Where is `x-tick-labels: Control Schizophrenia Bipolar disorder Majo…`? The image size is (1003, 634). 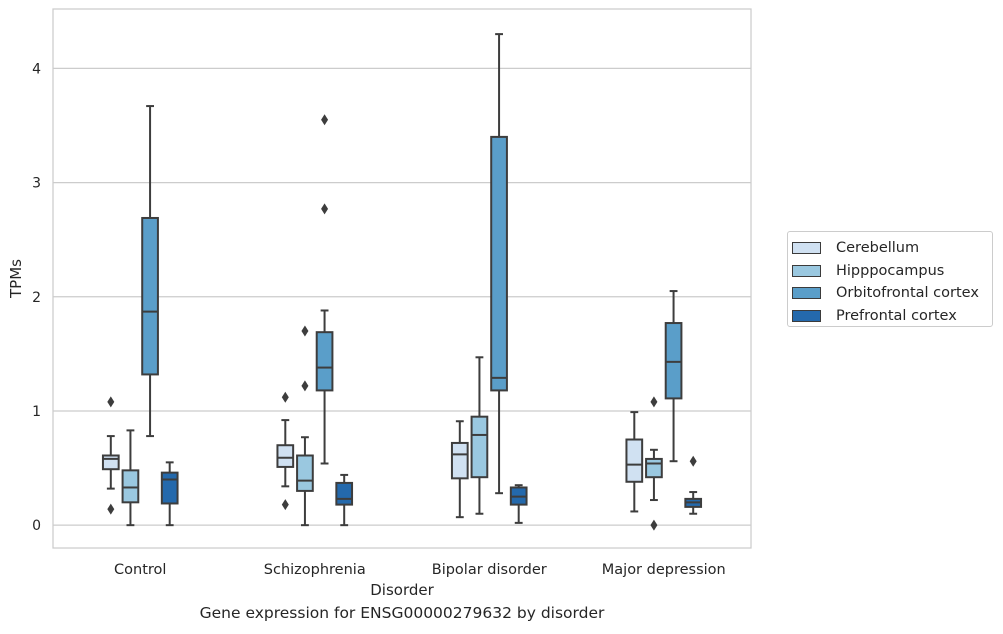 x-tick-labels: Control Schizophrenia Bipolar disorder Majo… is located at coordinates (420, 570).